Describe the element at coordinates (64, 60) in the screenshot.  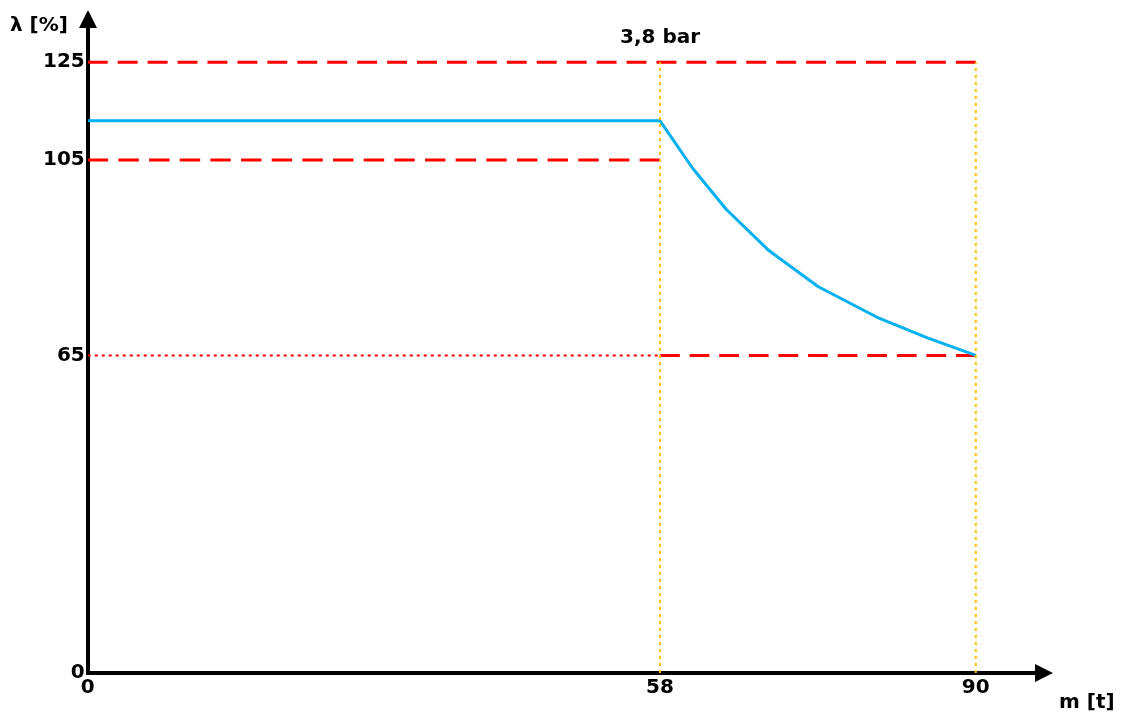
I see `y-tick-label: 125` at that location.